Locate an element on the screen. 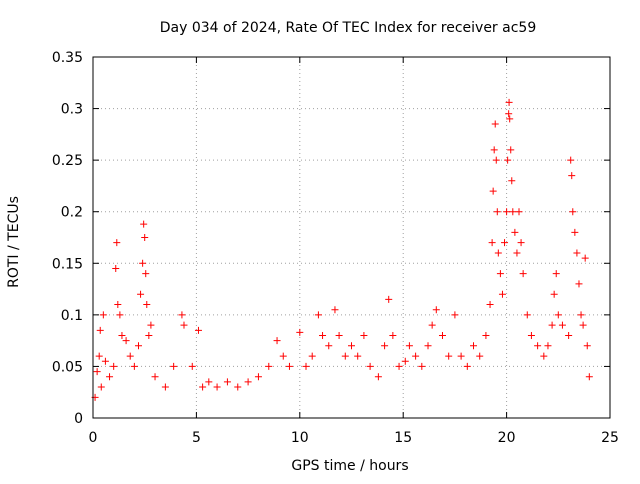  y-tick-label: 0.15 is located at coordinates (67, 264).